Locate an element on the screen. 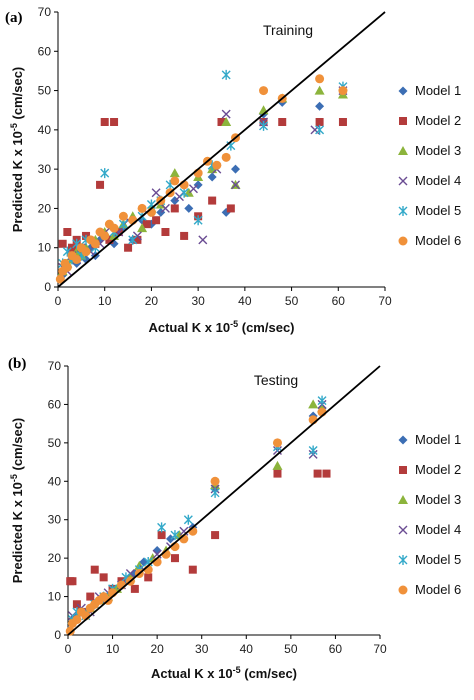 This screenshot has width=474, height=700. legend-item: Model 5 is located at coordinates (429, 210).